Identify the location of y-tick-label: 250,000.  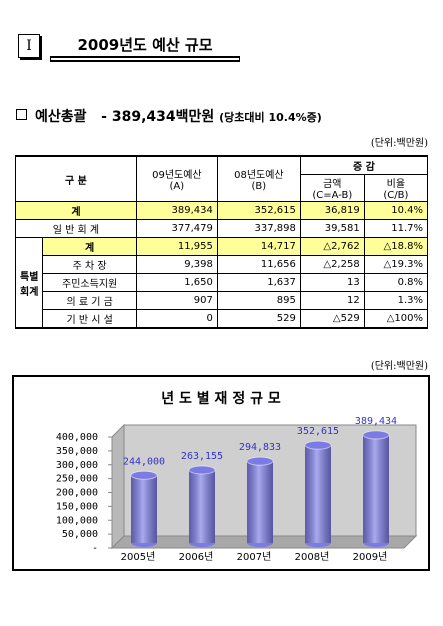
(77, 479).